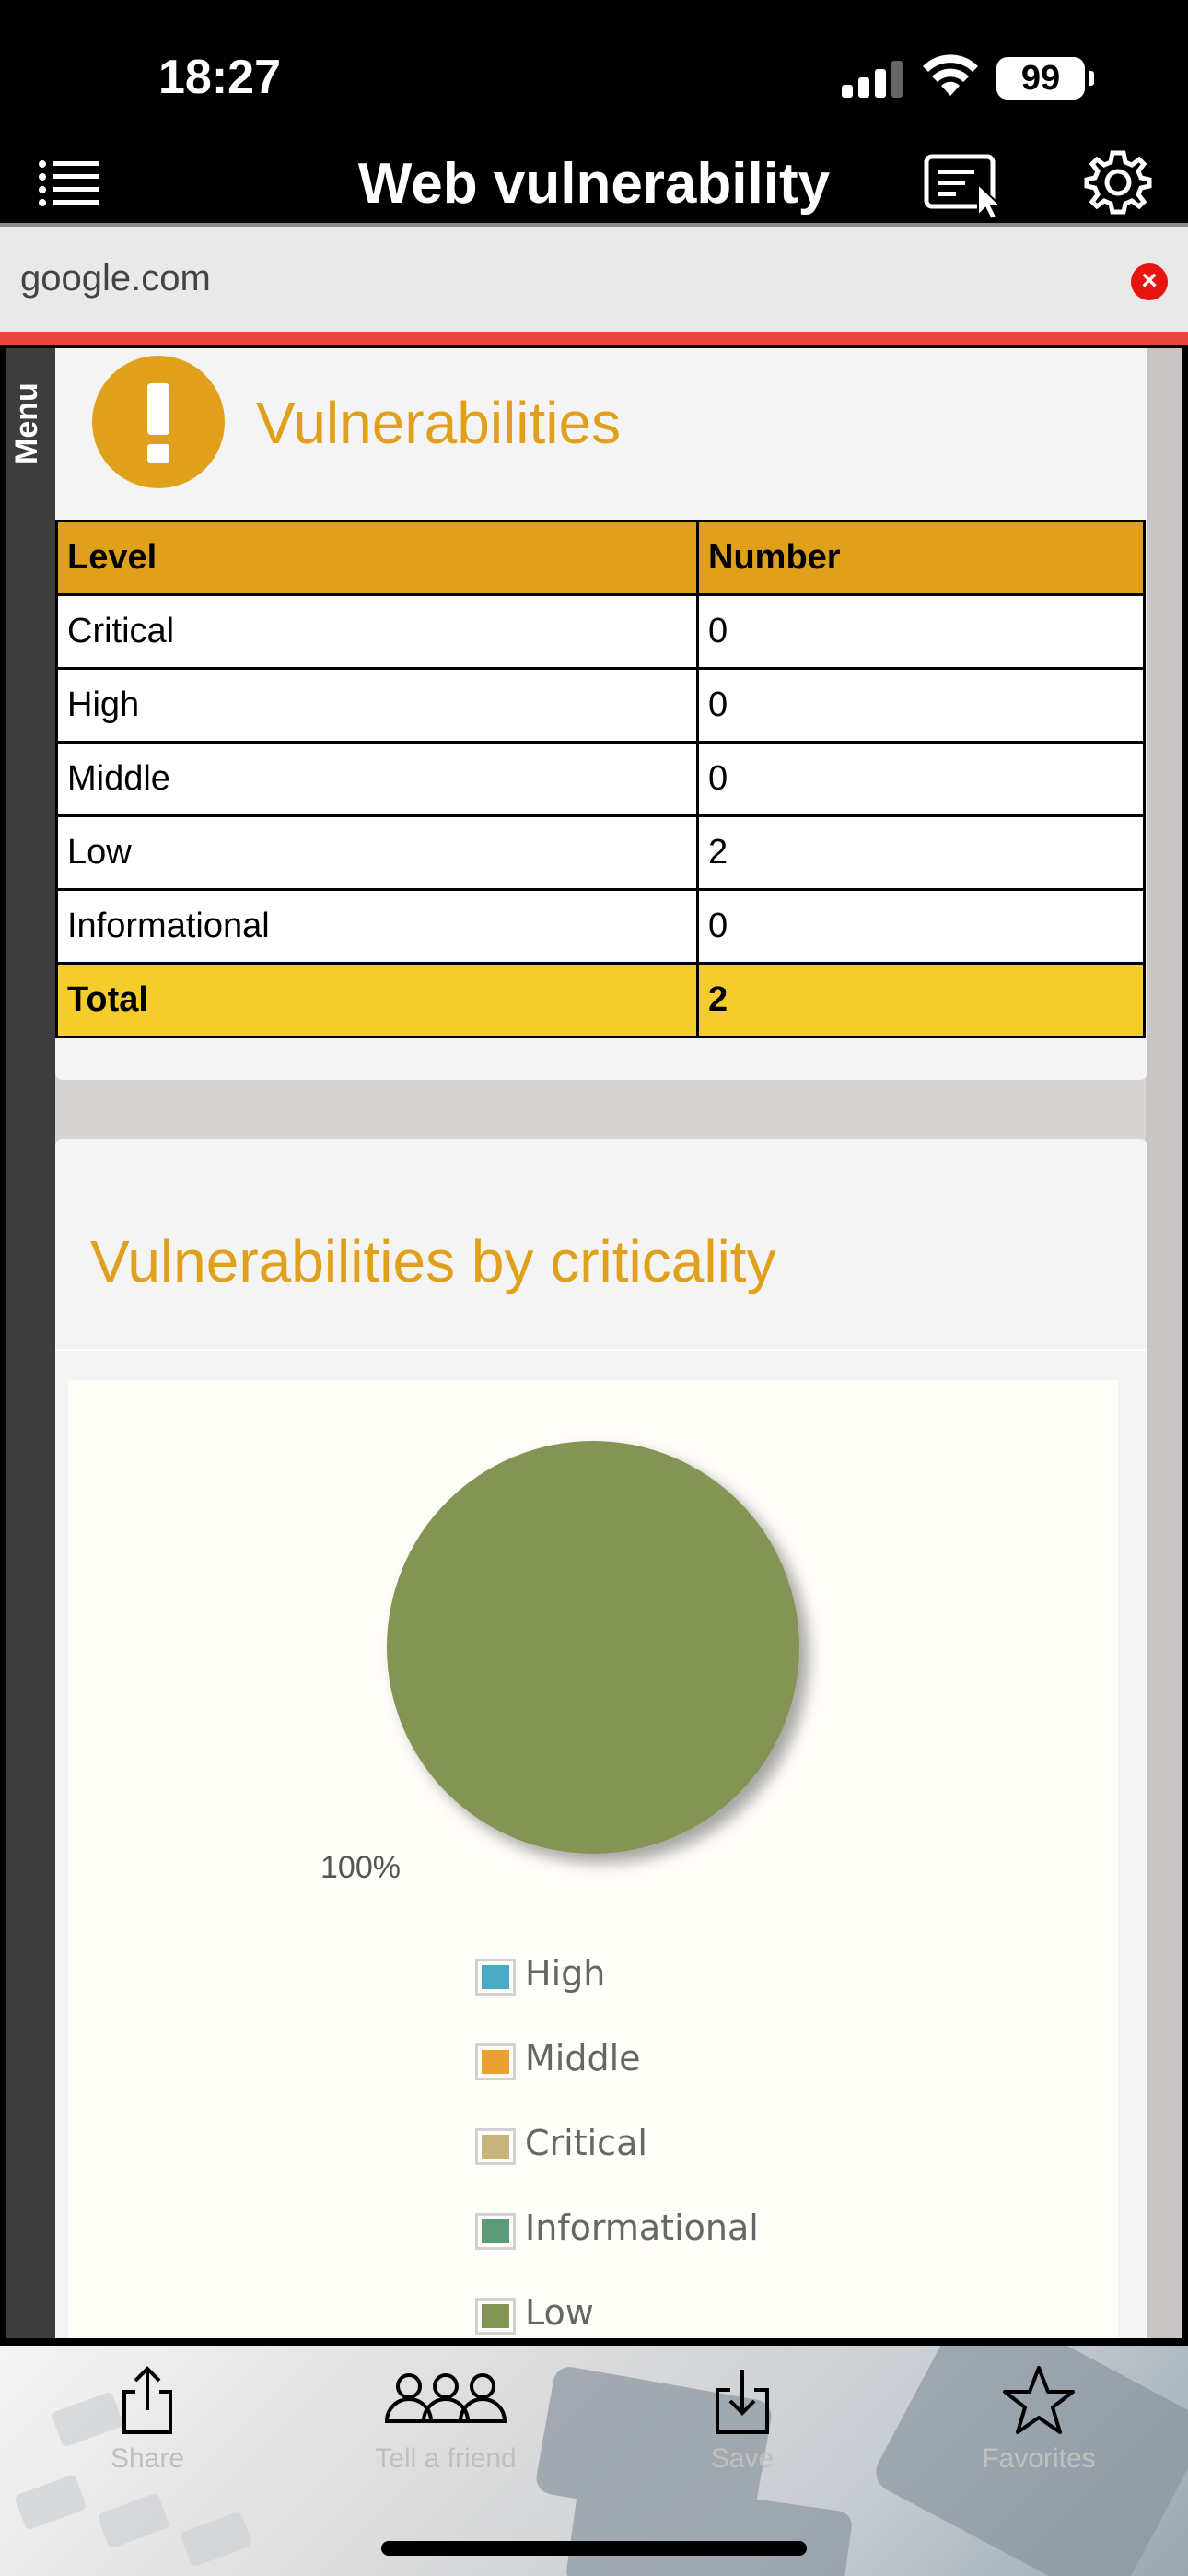 This screenshot has height=2576, width=1188. What do you see at coordinates (921, 852) in the screenshot?
I see `number-cell: 2` at bounding box center [921, 852].